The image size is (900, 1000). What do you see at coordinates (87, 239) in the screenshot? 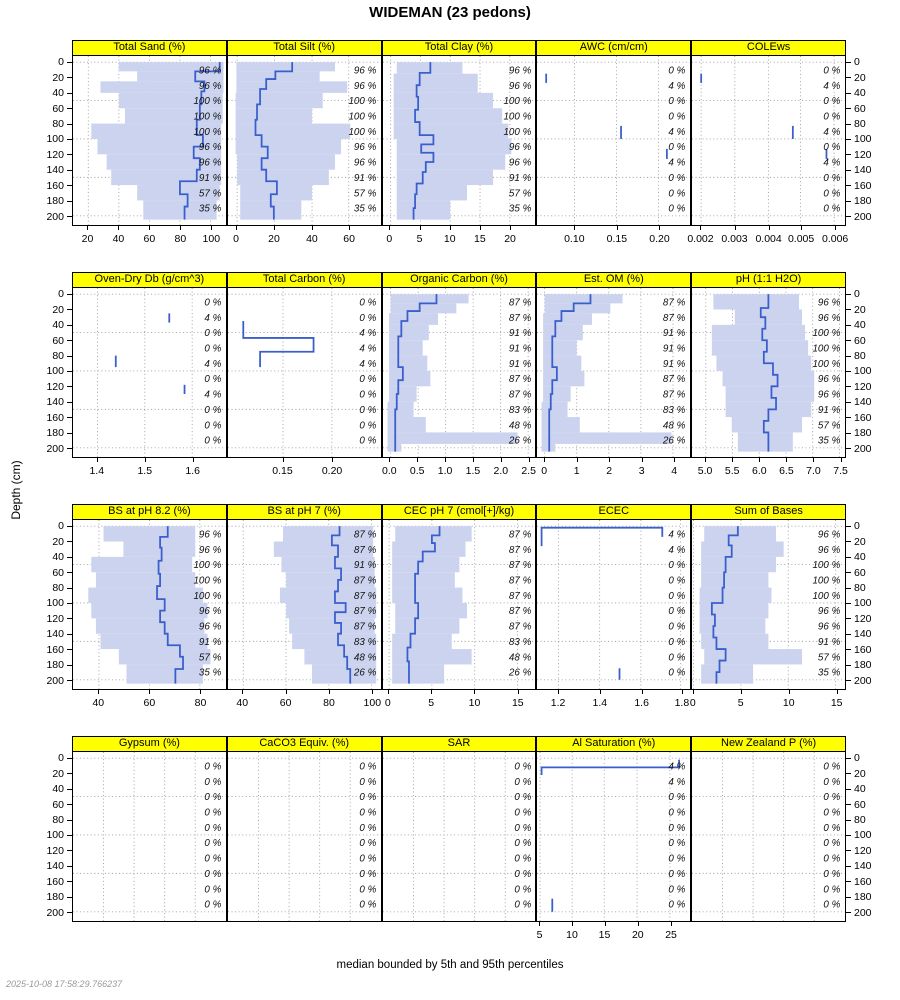
I see `x-tick-label: 20` at bounding box center [87, 239].